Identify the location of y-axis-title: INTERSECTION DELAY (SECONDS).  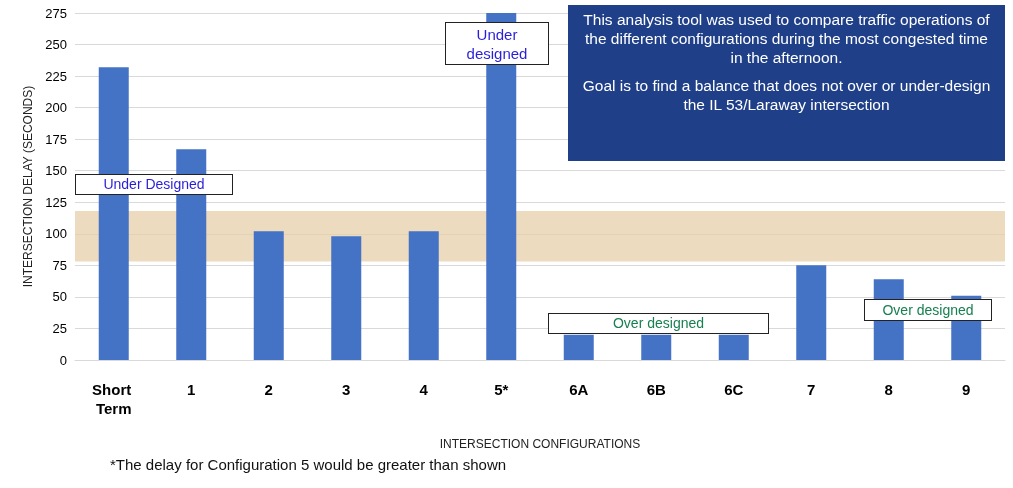
(28, 186).